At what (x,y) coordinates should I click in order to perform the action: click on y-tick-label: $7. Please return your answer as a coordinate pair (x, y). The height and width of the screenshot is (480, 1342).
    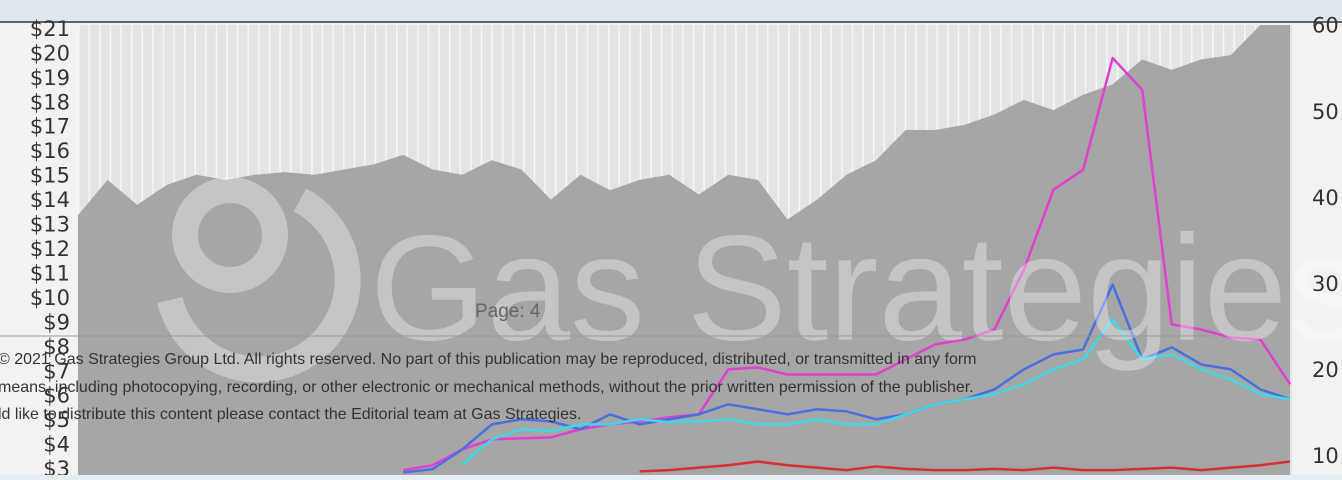
    Looking at the image, I should click on (56, 371).